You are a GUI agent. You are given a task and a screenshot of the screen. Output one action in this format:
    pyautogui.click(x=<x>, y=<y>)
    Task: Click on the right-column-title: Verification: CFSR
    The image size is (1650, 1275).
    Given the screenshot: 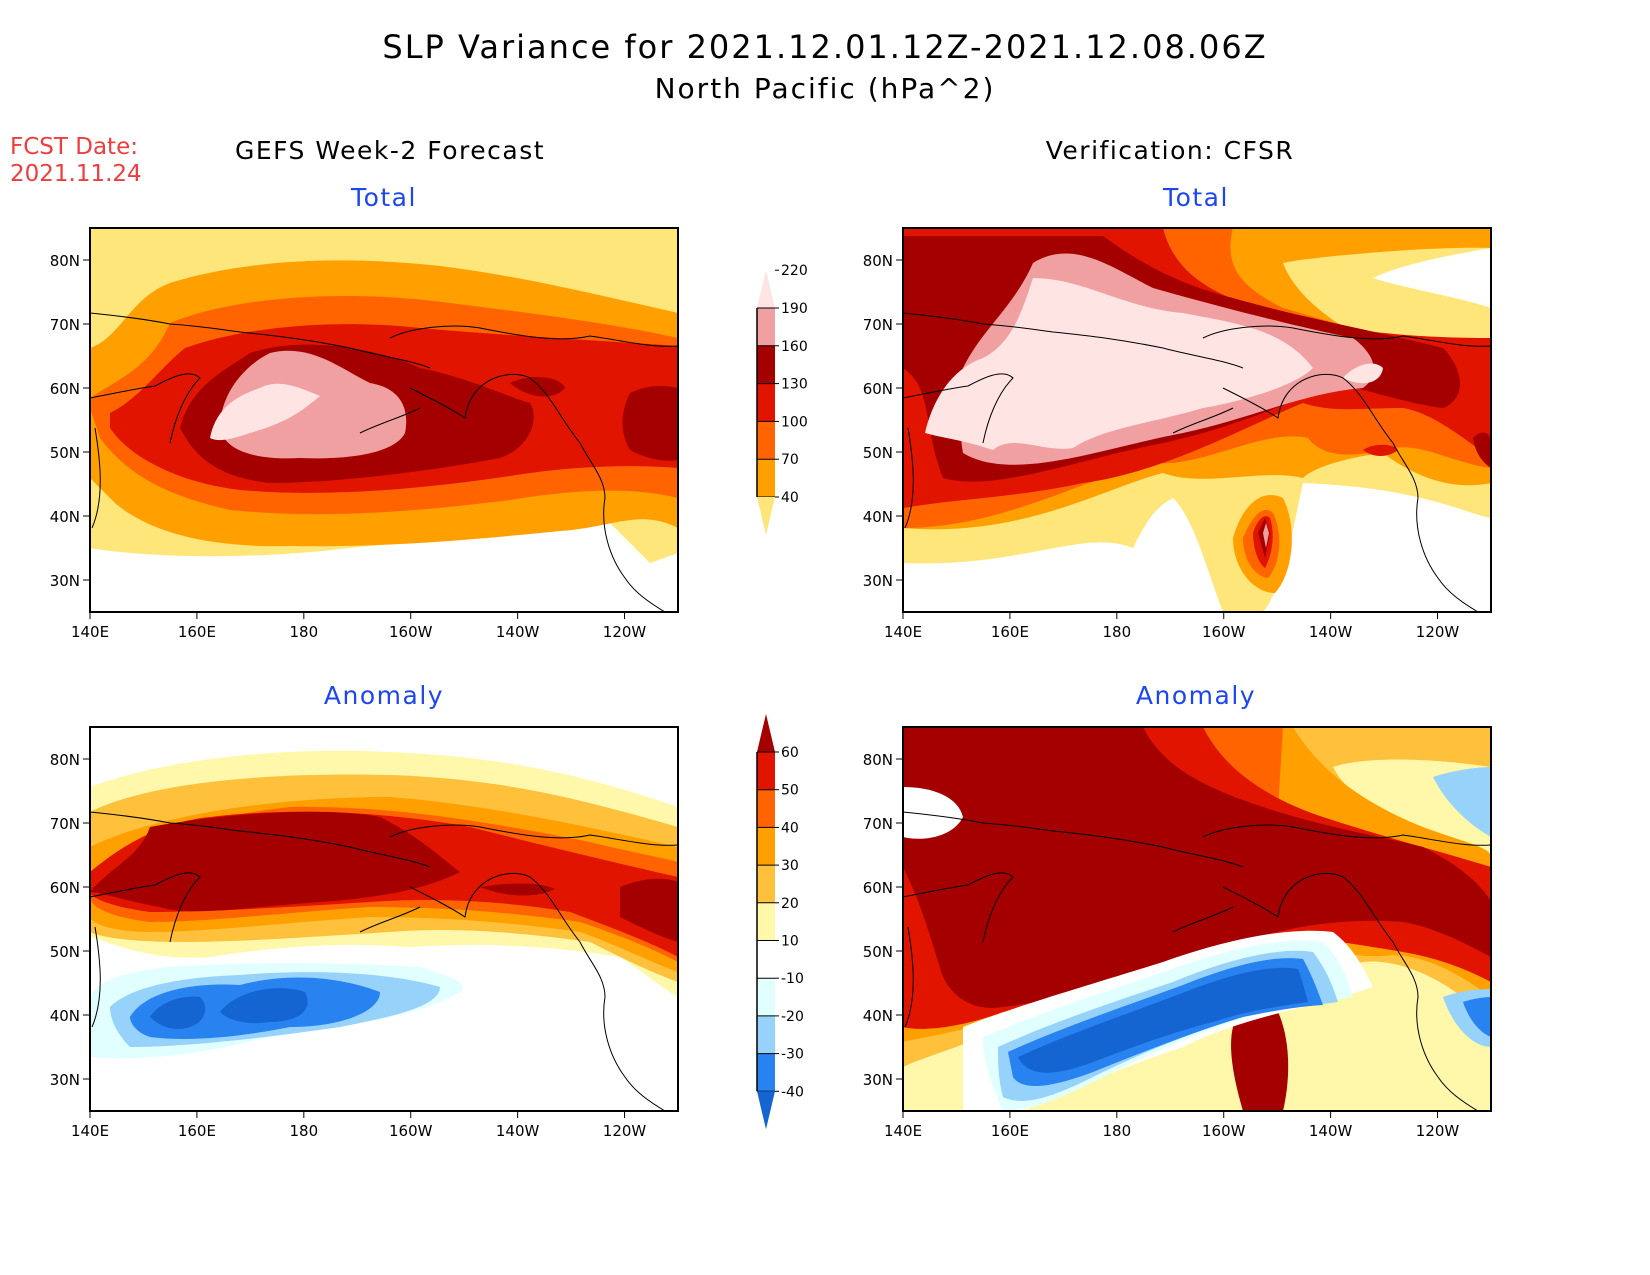 What is the action you would take?
    pyautogui.click(x=1170, y=150)
    